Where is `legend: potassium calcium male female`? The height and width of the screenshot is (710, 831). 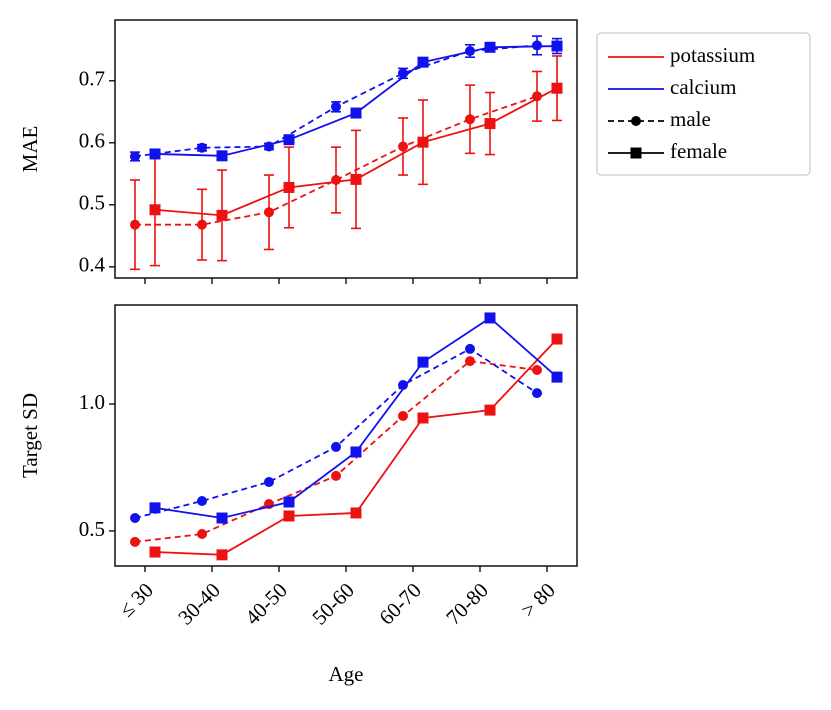
legend: potassium calcium male female is located at coordinates (703, 104).